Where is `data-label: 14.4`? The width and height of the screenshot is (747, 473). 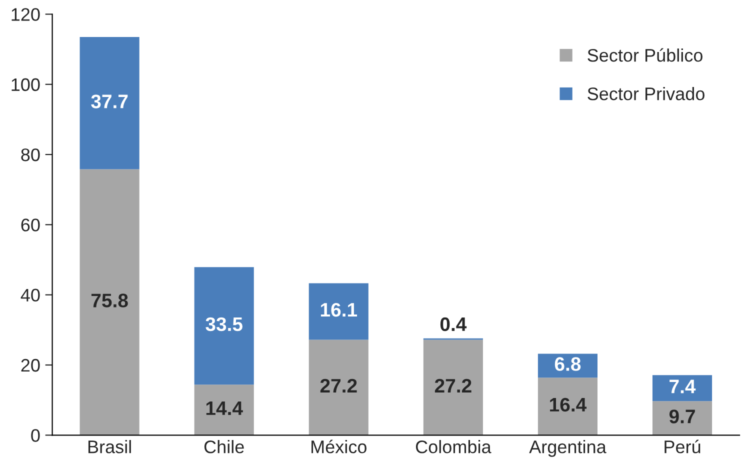
data-label: 14.4 is located at coordinates (224, 408).